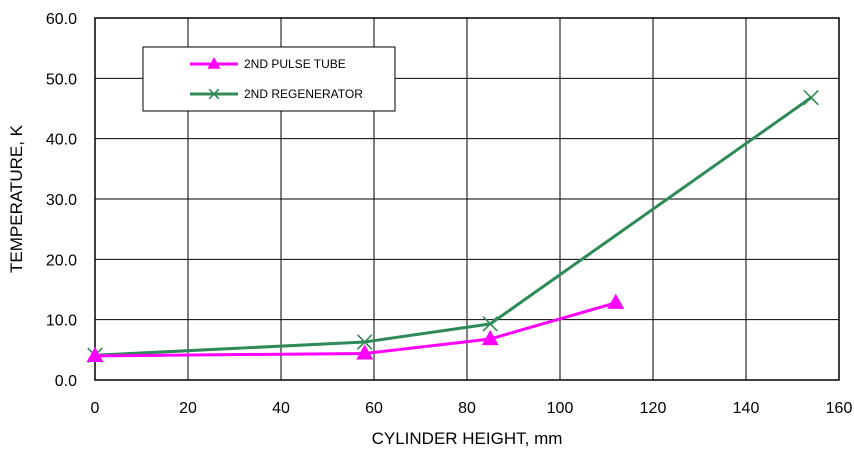 This screenshot has height=453, width=854. What do you see at coordinates (61, 79) in the screenshot?
I see `y-tick-label: 50.0` at bounding box center [61, 79].